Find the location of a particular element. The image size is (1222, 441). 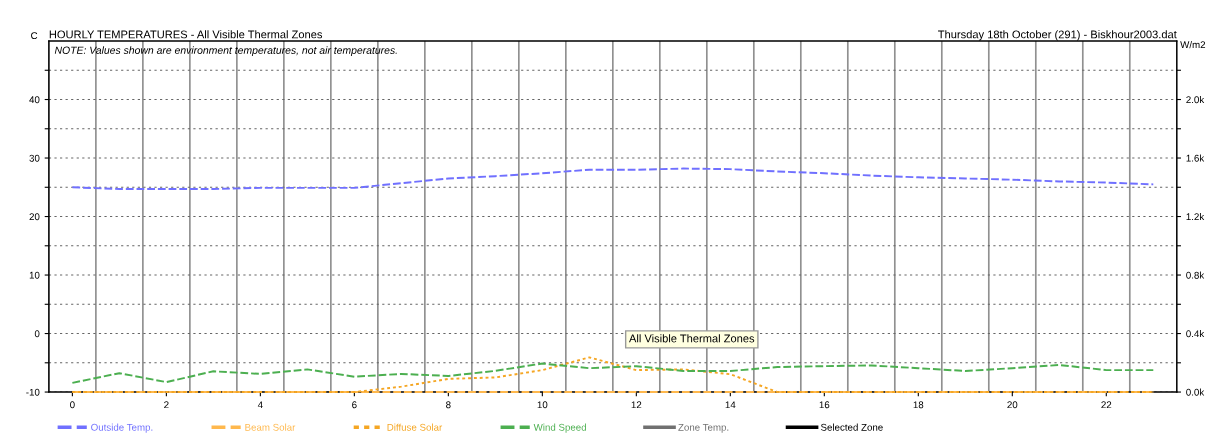

chart-title: HOURLY TEMPERATURES - All Visible Thermal Zones is located at coordinates (186, 34).